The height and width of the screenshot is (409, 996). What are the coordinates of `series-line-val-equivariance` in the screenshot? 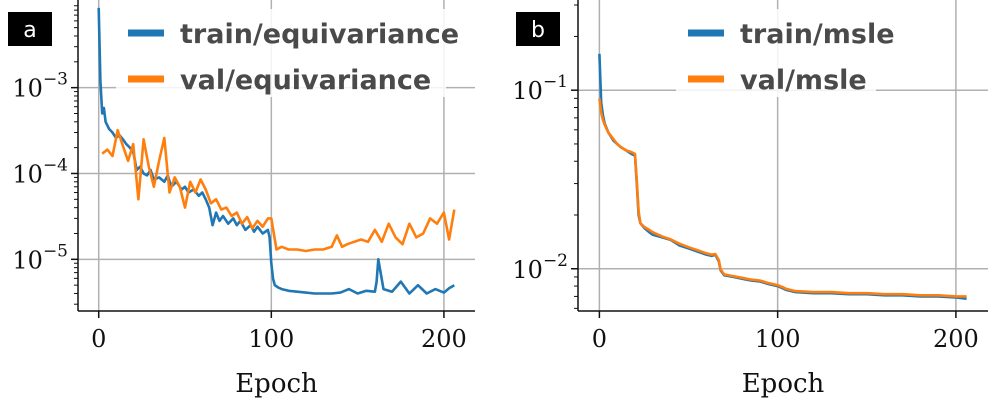 It's located at (278, 190).